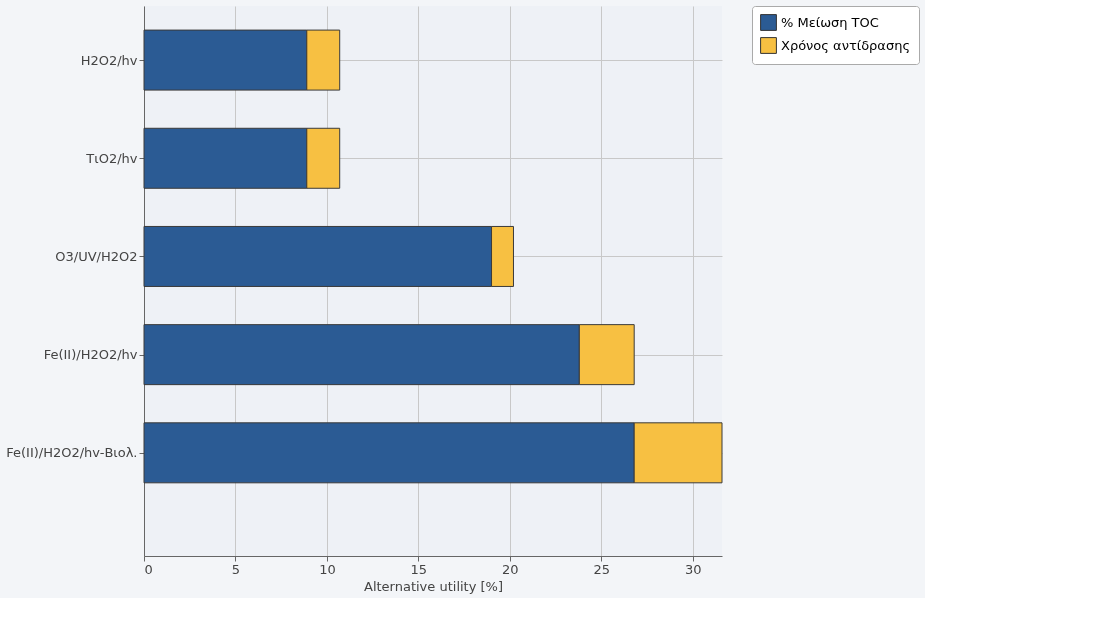 The width and height of the screenshot is (1115, 641). I want to click on x-tick-label: 25, so click(602, 569).